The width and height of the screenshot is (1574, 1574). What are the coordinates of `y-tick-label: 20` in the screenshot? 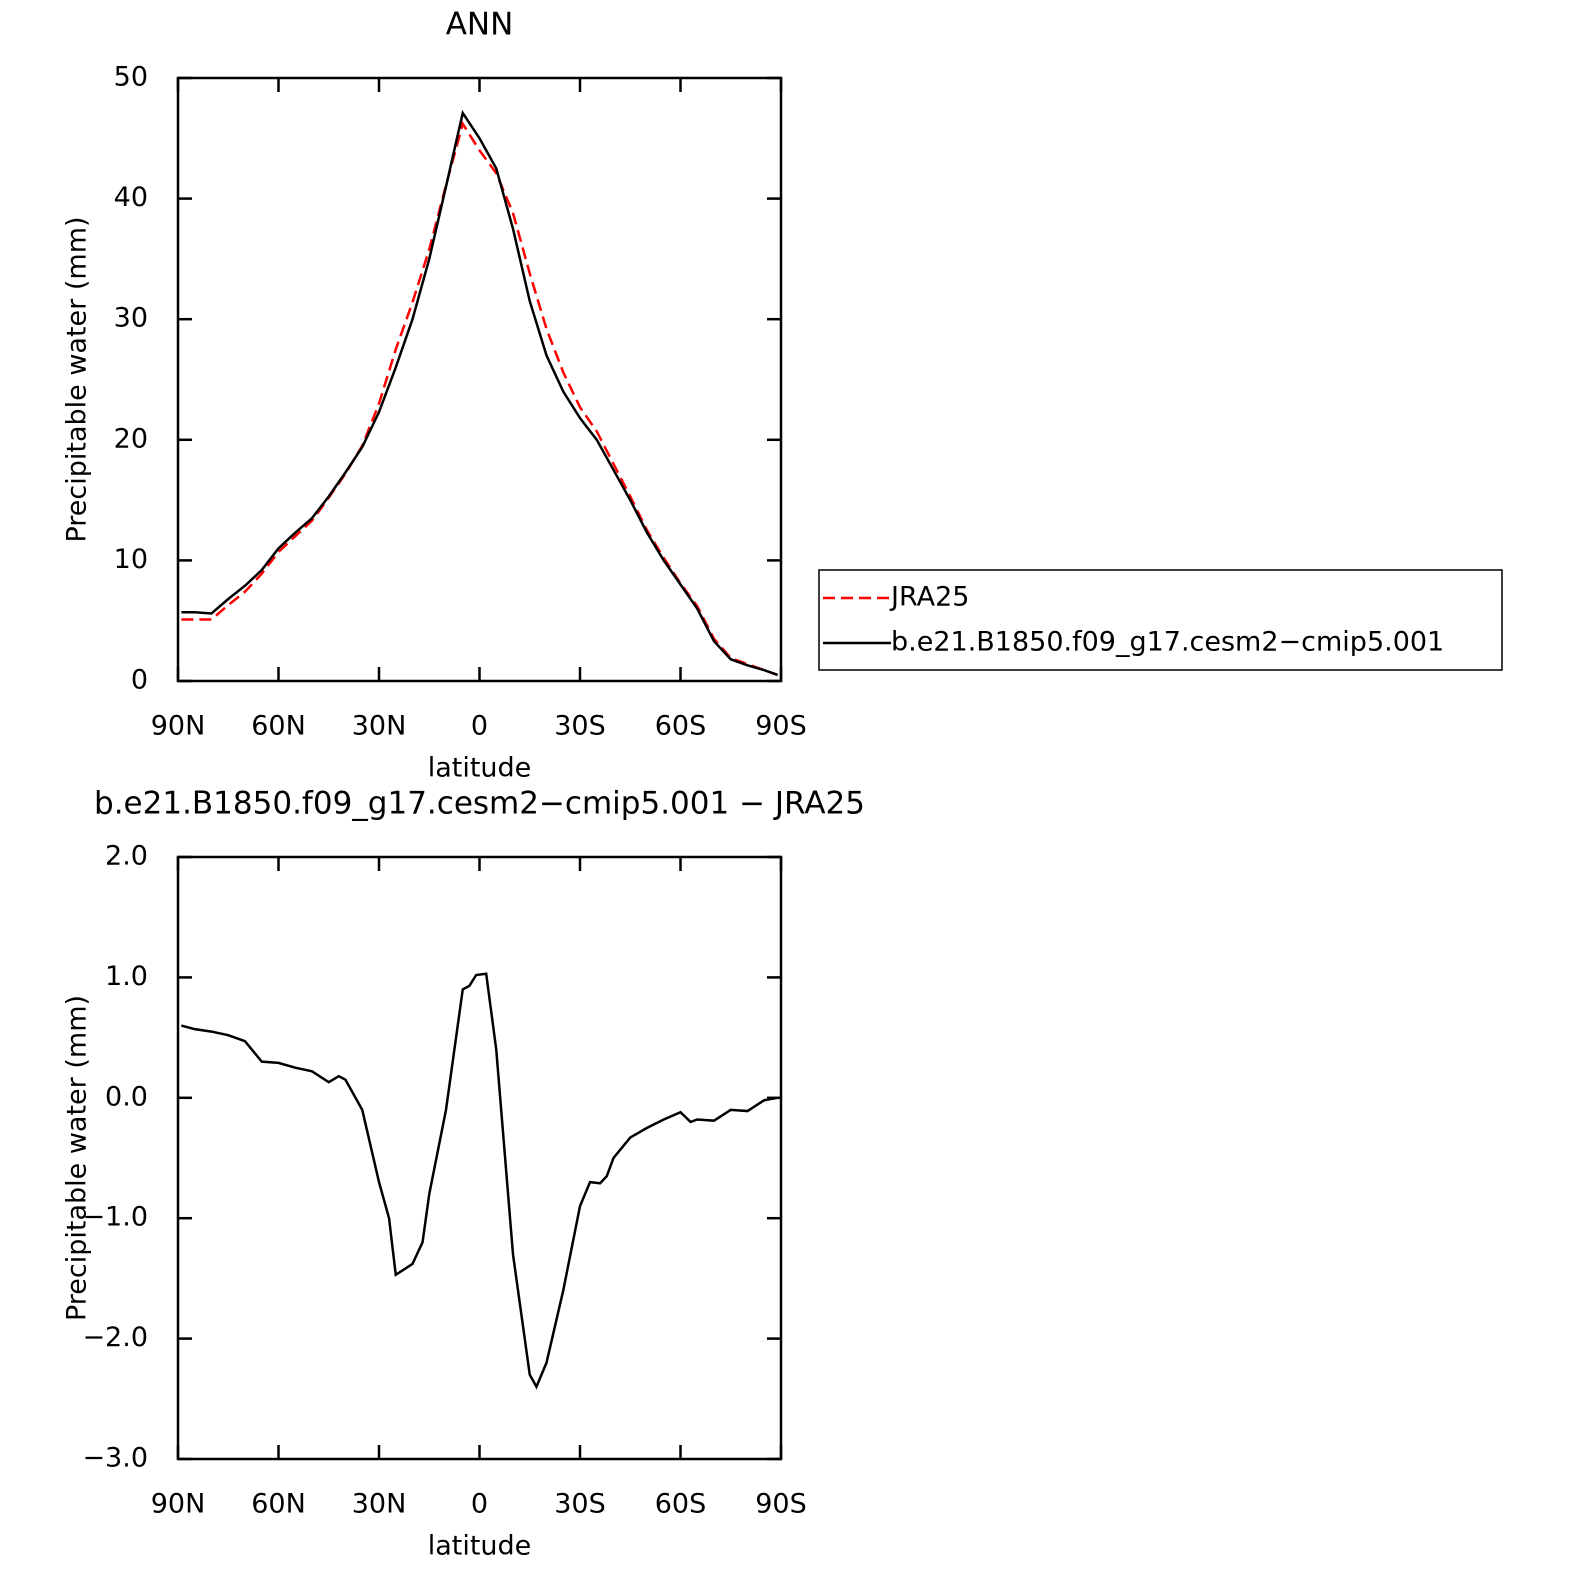 It's located at (131, 438).